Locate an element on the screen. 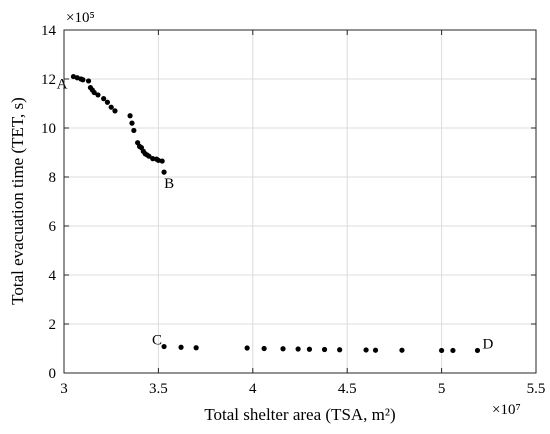 The width and height of the screenshot is (550, 434). x-tick-label: 5.5 is located at coordinates (536, 389).